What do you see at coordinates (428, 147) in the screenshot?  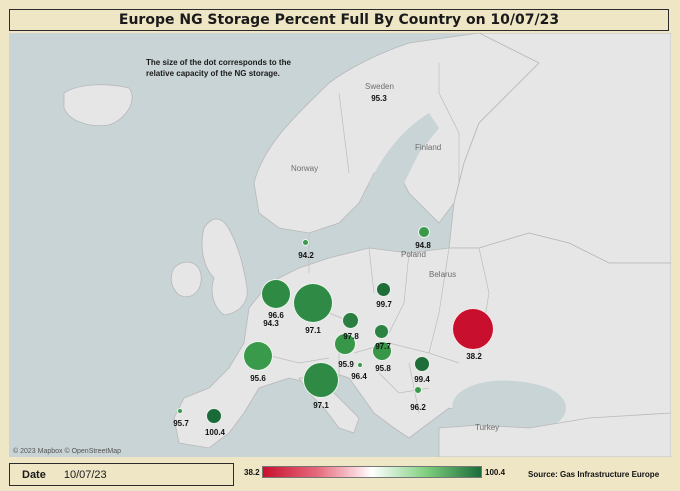 I see `label-finland: Finland` at bounding box center [428, 147].